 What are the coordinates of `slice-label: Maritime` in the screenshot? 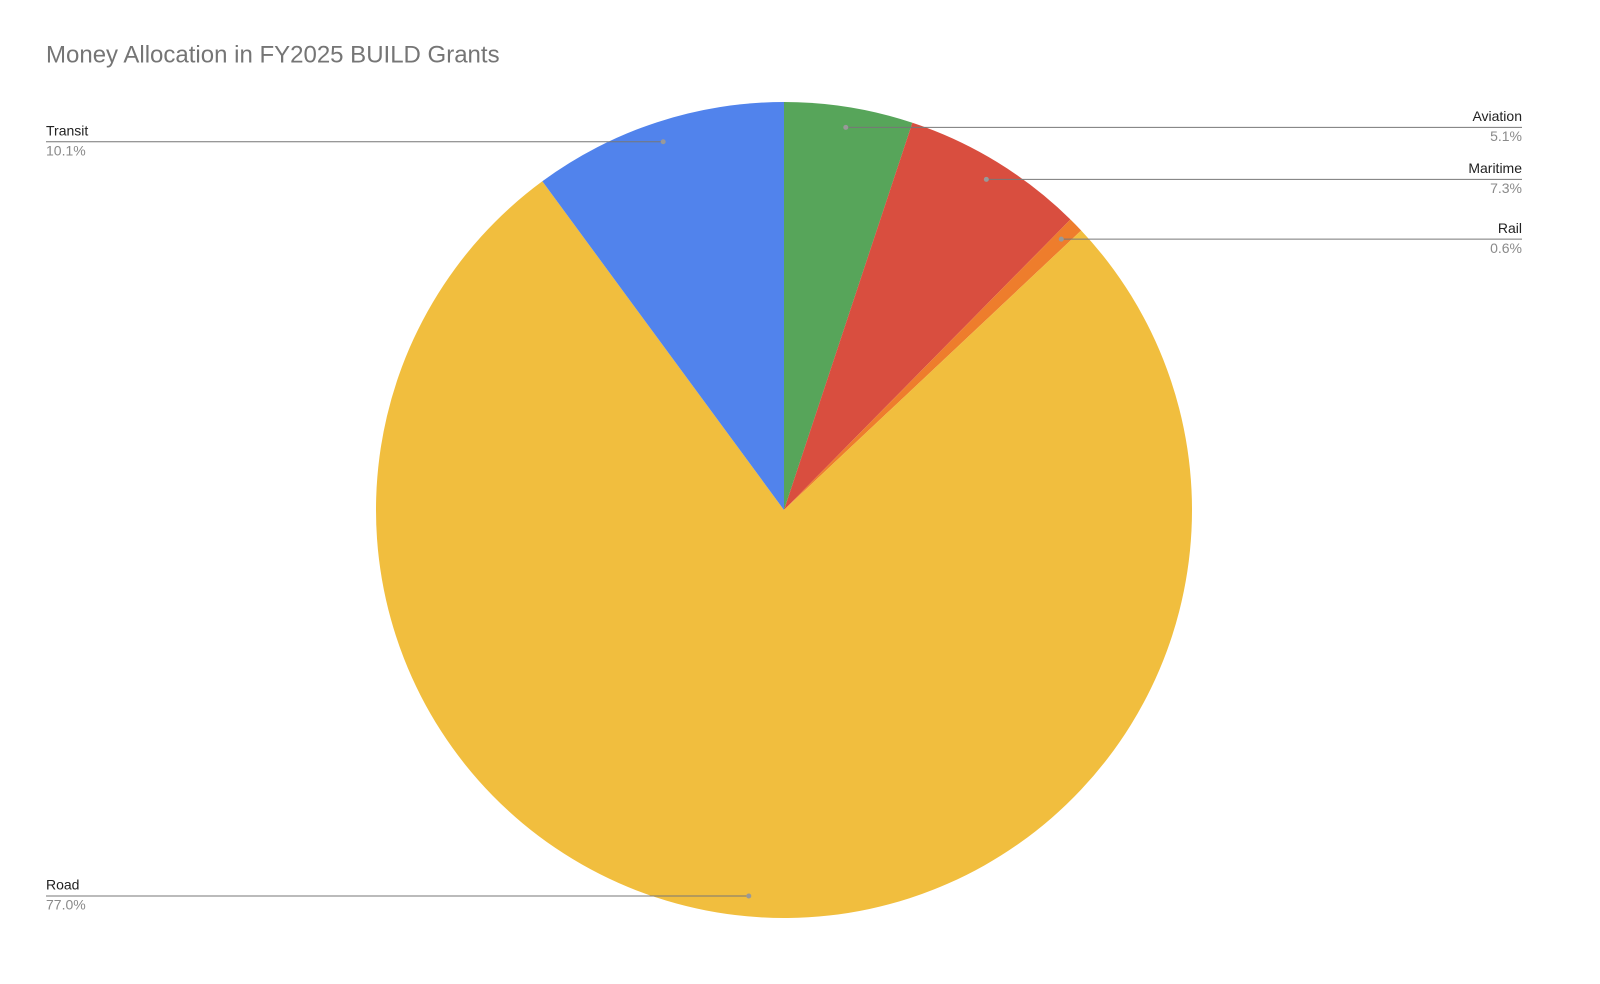 It's located at (1495, 168).